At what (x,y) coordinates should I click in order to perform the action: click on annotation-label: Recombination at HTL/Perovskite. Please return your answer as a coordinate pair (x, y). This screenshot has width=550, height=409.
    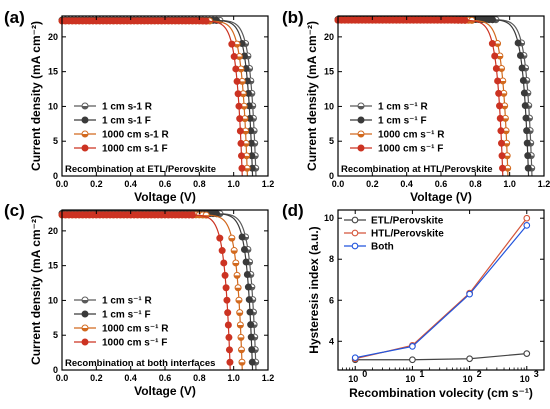
    Looking at the image, I should click on (417, 169).